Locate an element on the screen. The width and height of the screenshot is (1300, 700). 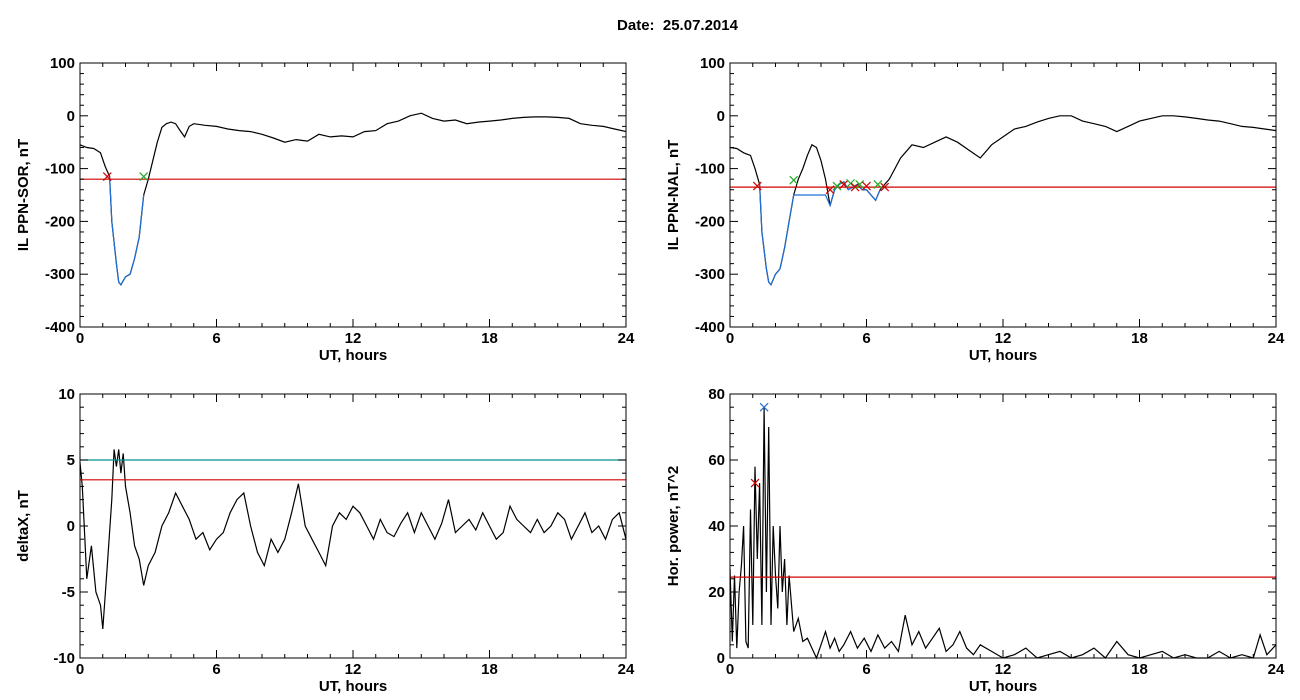
y-tick-label: -5 is located at coordinates (68, 592).